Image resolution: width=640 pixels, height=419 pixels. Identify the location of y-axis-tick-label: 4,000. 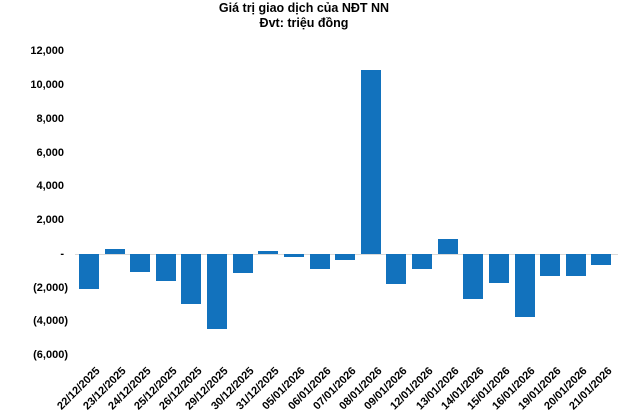
(50, 186).